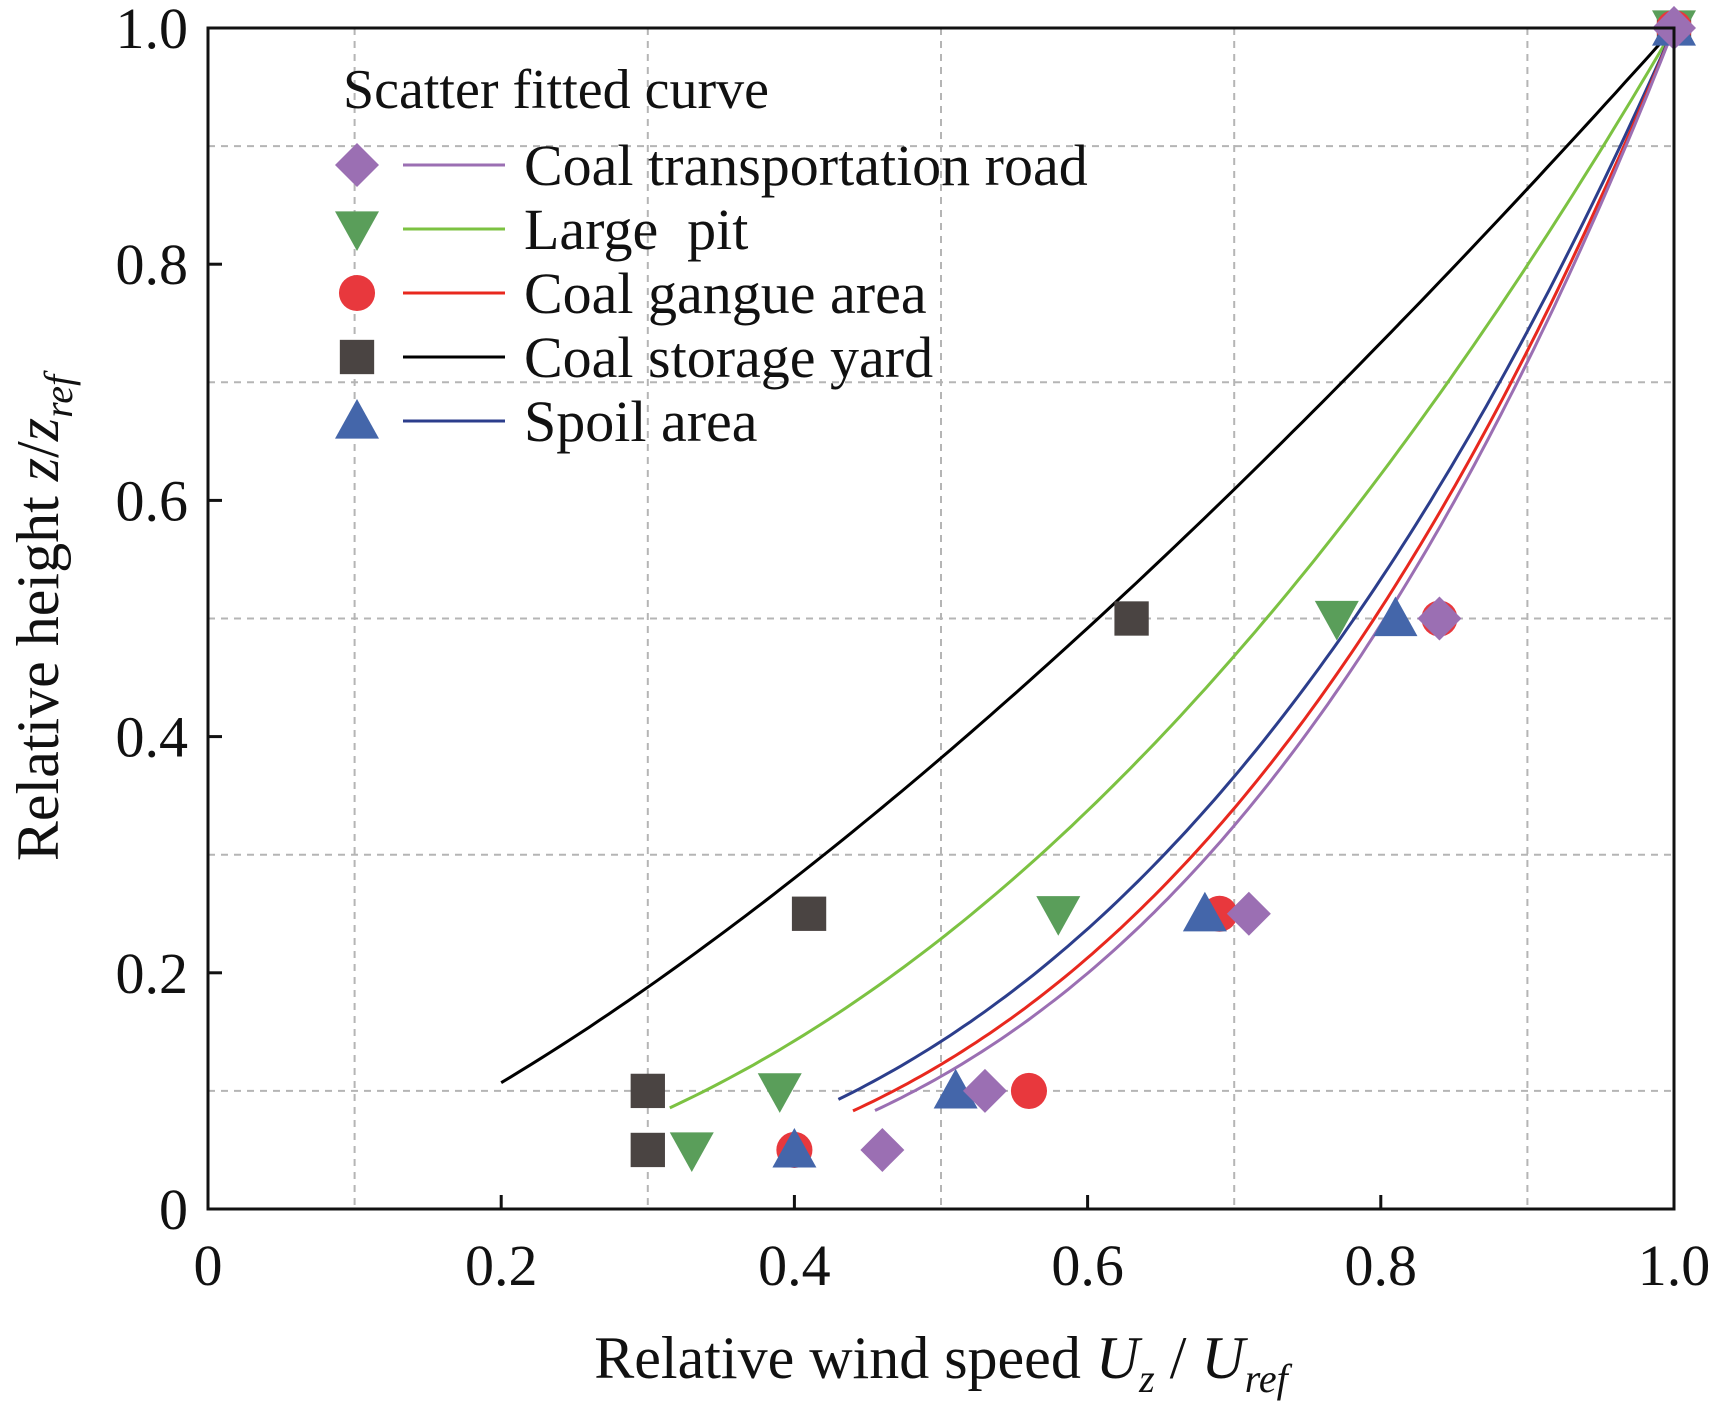 This screenshot has height=1409, width=1723. What do you see at coordinates (725, 293) in the screenshot?
I see `legend-label: Coal gangue area` at bounding box center [725, 293].